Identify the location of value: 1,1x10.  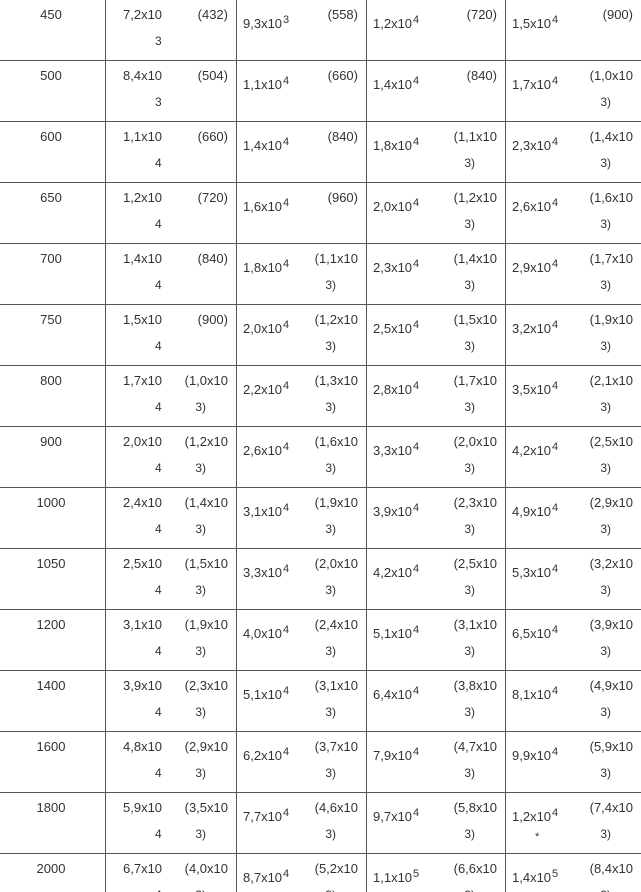
(143, 136).